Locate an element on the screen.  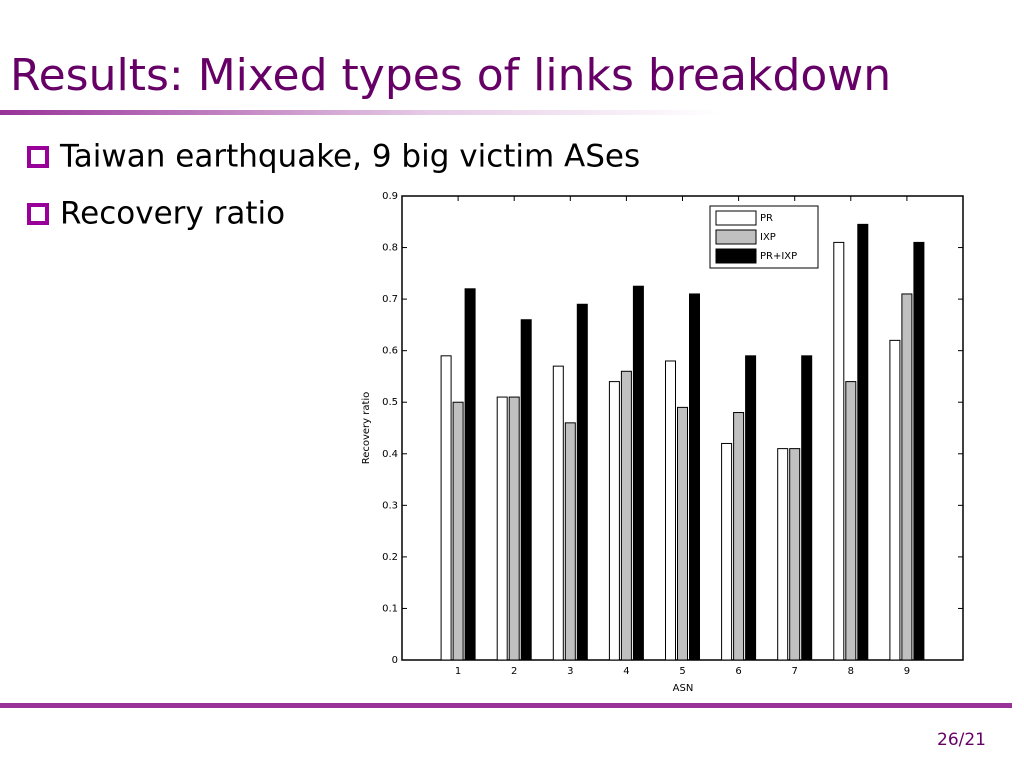
x-axis-label: ASN is located at coordinates (683, 688).